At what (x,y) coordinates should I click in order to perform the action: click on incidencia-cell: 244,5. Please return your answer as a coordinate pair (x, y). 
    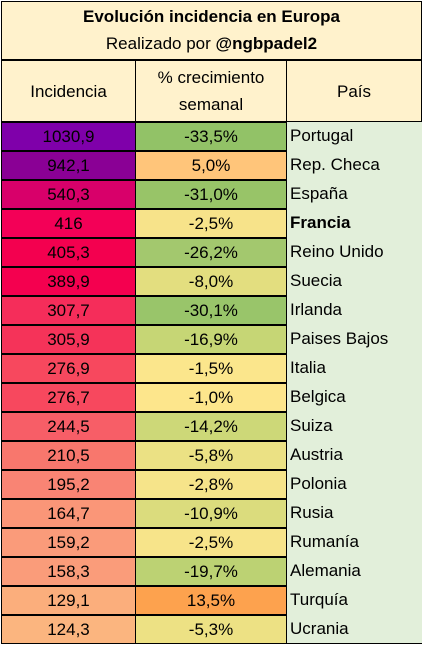
    Looking at the image, I should click on (68, 426).